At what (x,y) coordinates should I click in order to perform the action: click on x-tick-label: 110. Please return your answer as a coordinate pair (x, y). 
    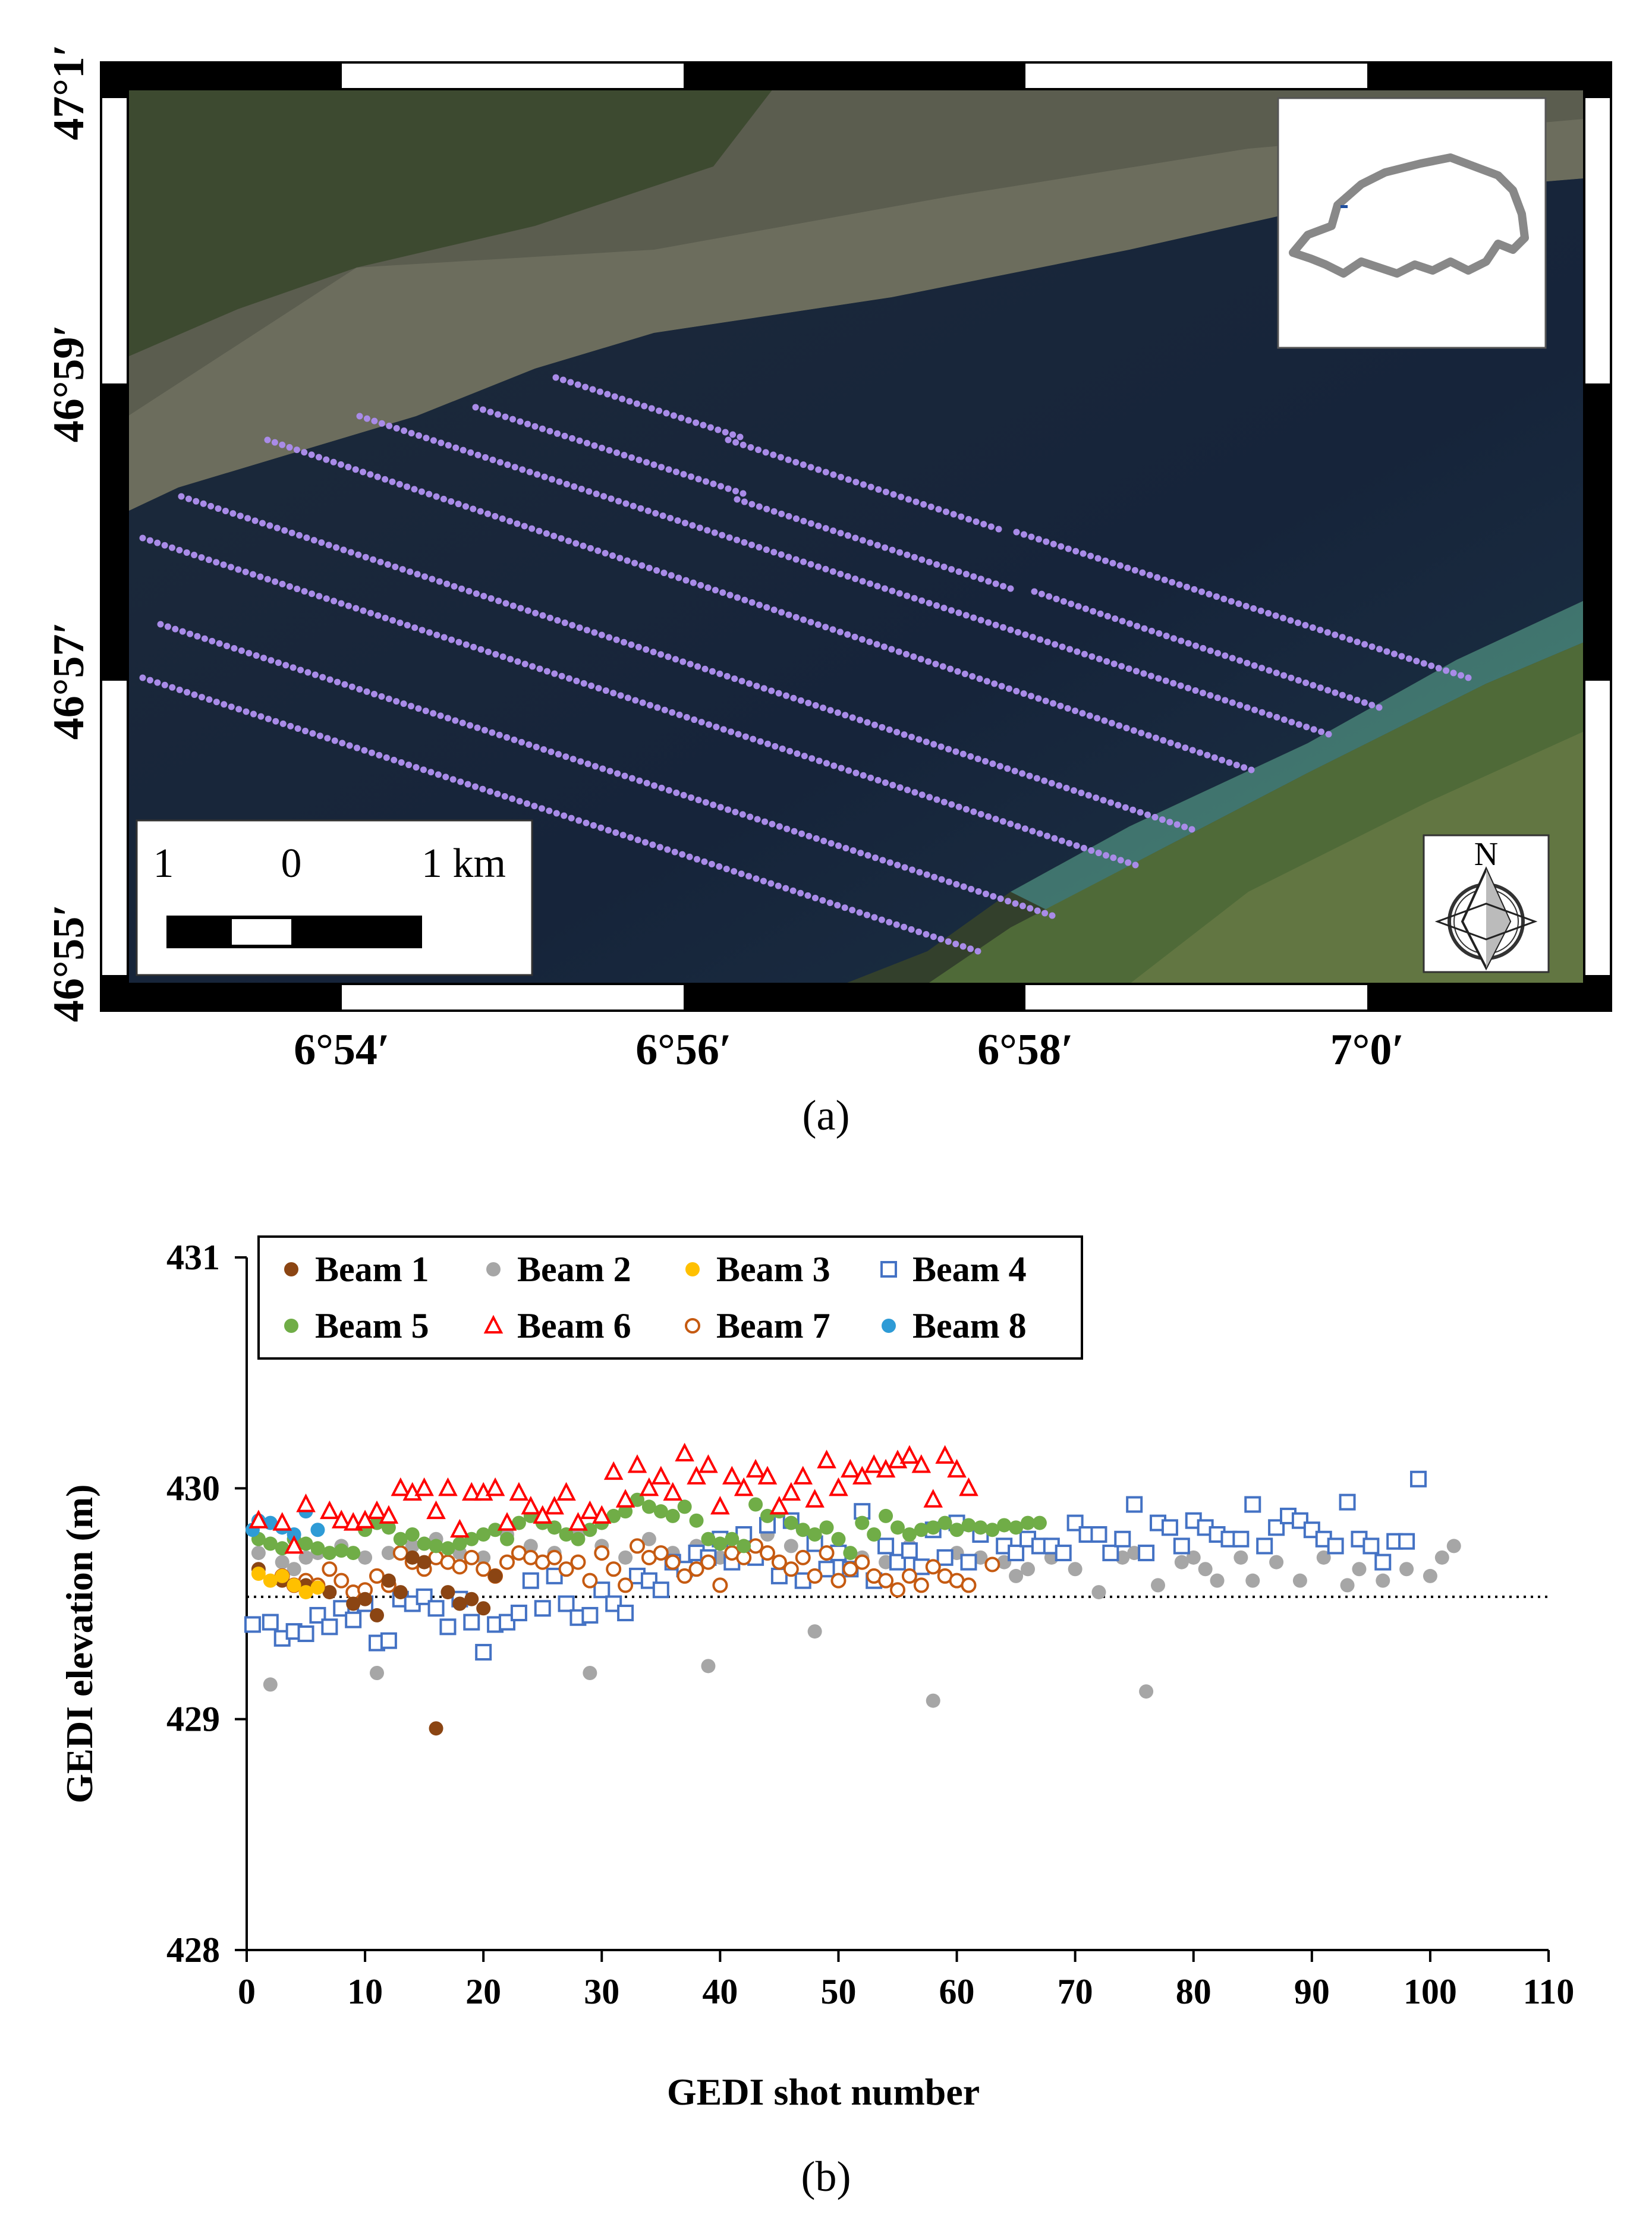
    Looking at the image, I should click on (1549, 1991).